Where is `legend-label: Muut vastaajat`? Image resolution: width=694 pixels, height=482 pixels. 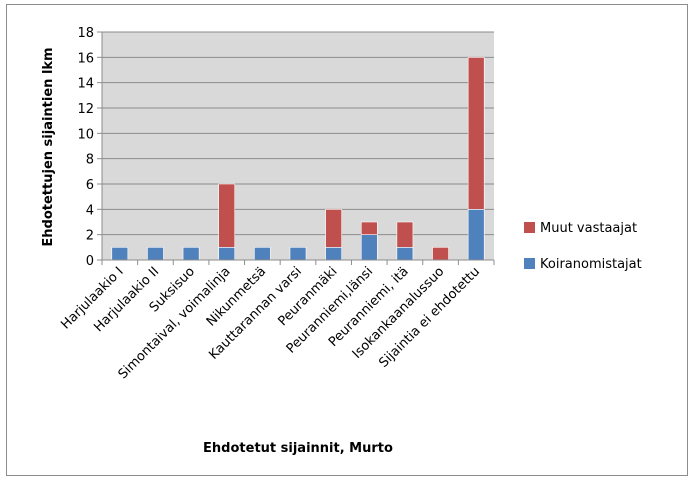 legend-label: Muut vastaajat is located at coordinates (588, 228).